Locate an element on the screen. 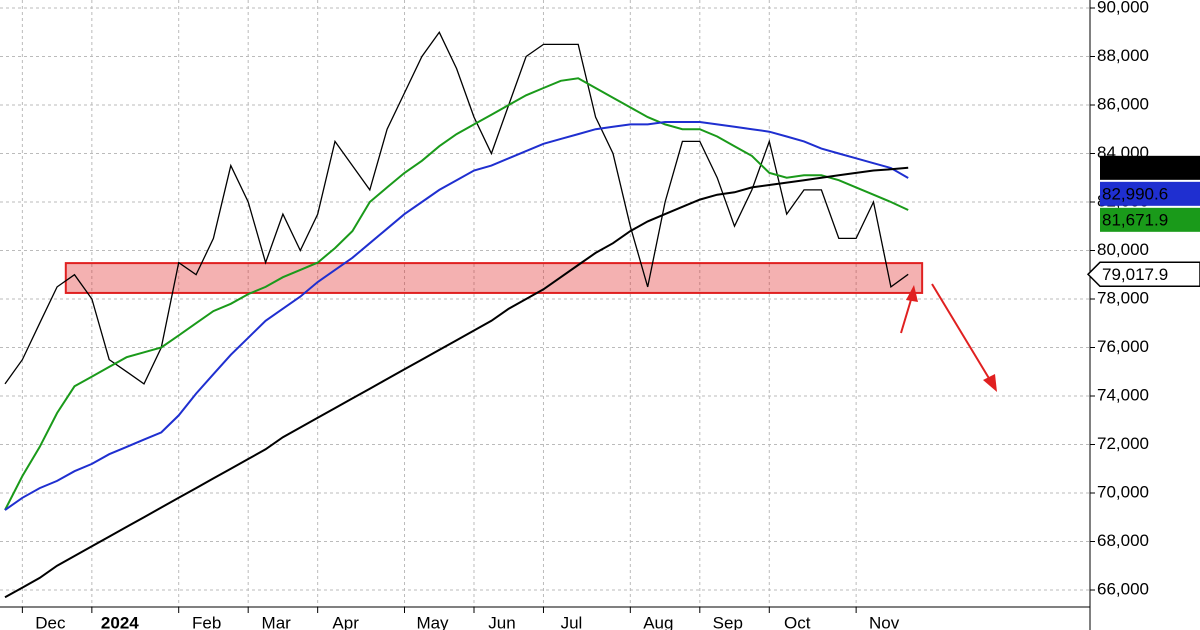 The image size is (1200, 630). x-tick-label: Jul is located at coordinates (572, 621).